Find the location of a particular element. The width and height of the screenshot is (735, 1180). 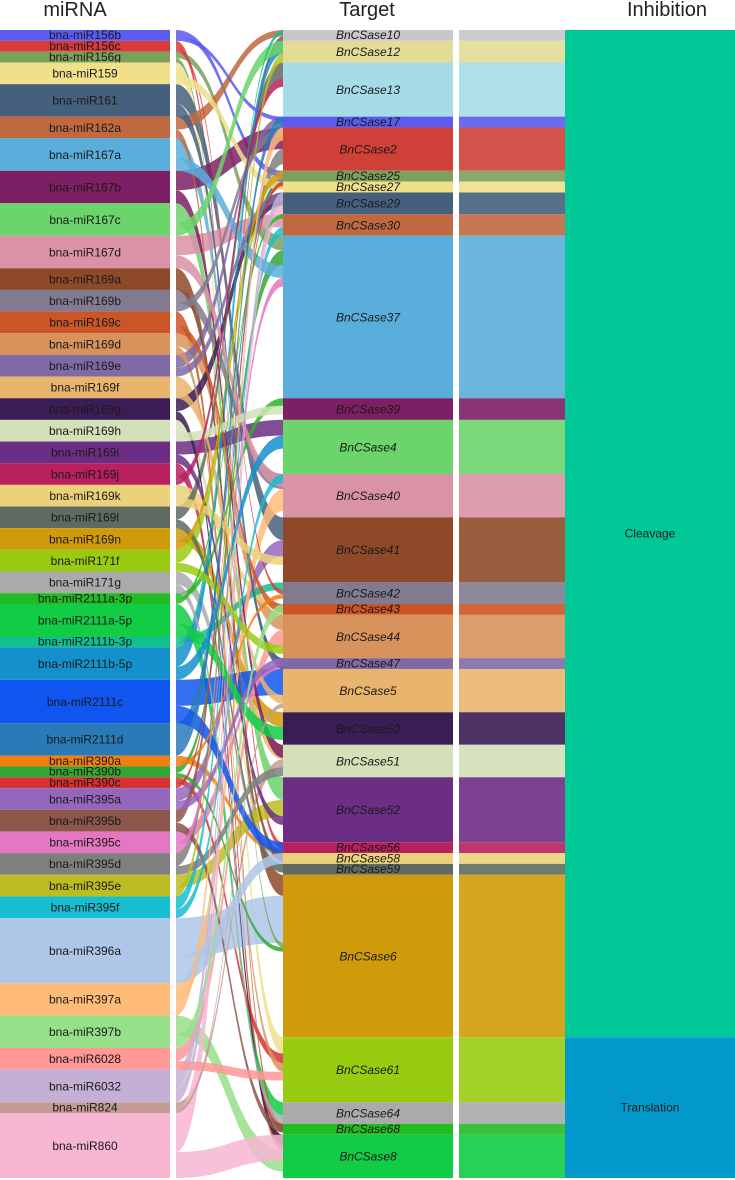

mirna-node-bna-mir169a is located at coordinates (85, 279).